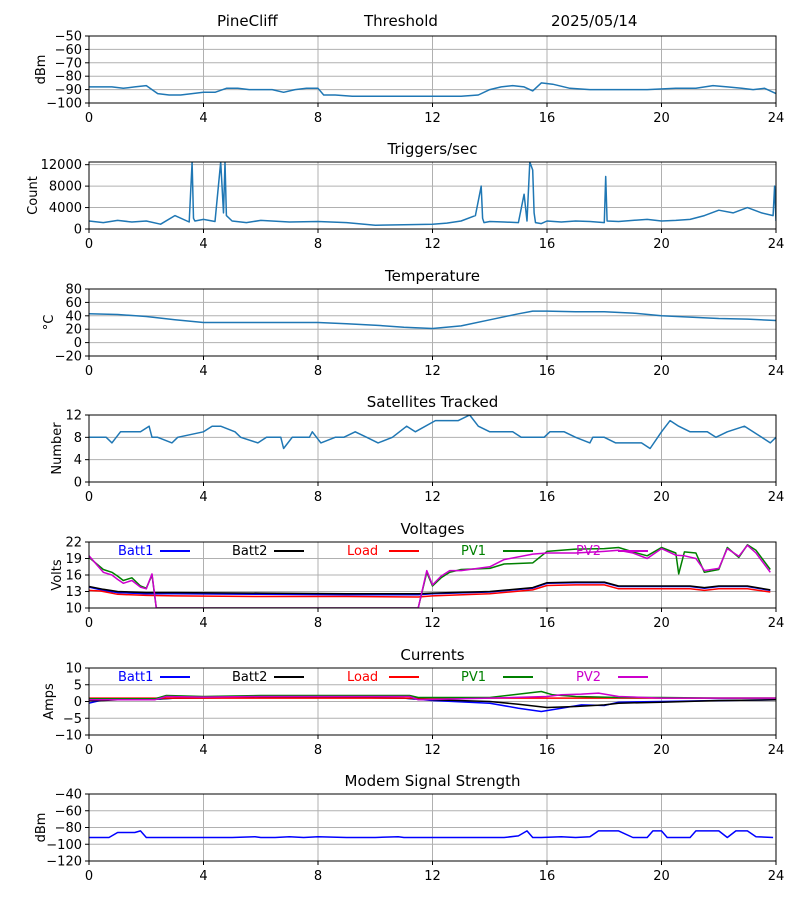 The width and height of the screenshot is (800, 900). What do you see at coordinates (68, 736) in the screenshot?
I see `y-tick-label: −10` at bounding box center [68, 736].